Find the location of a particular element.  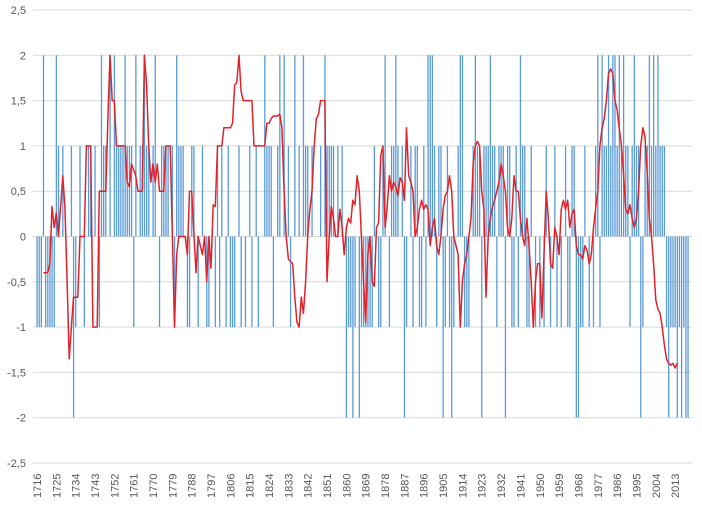

x-tick-label: 1977 is located at coordinates (599, 486).